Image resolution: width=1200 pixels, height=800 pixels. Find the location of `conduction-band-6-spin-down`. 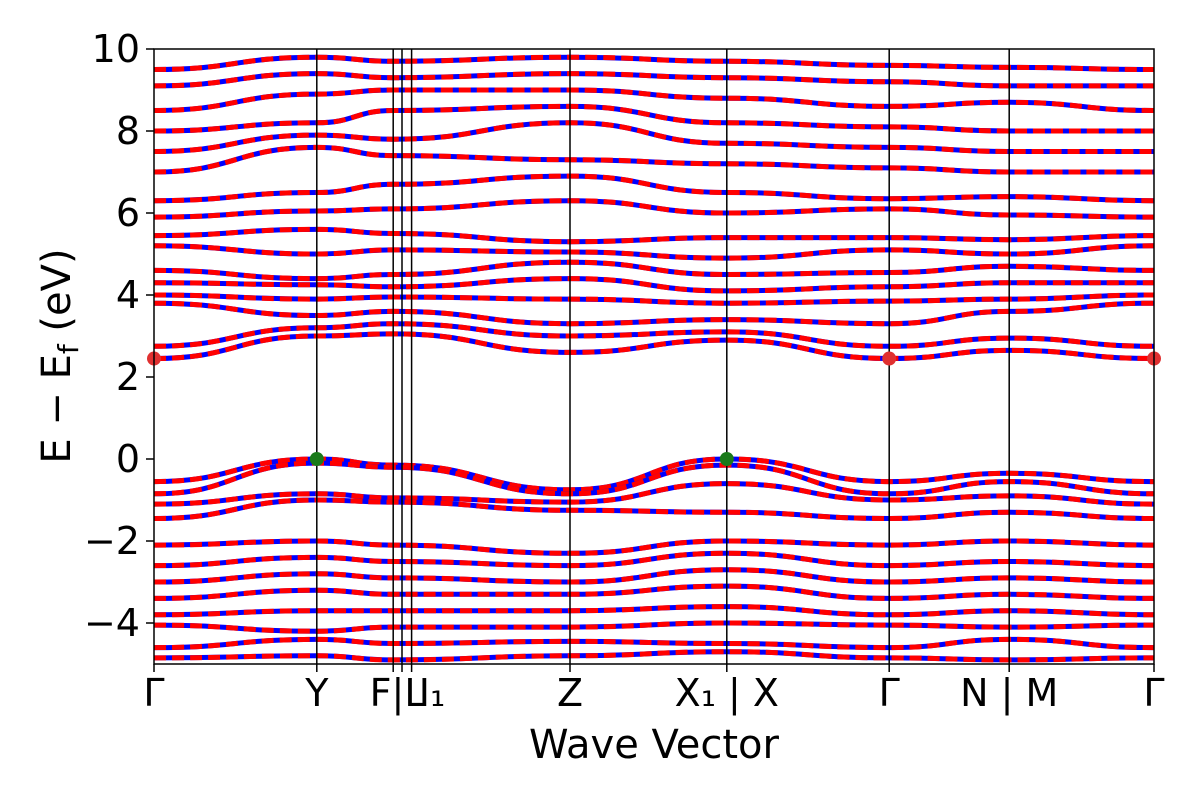

conduction-band-6-spin-down is located at coordinates (654, 252).